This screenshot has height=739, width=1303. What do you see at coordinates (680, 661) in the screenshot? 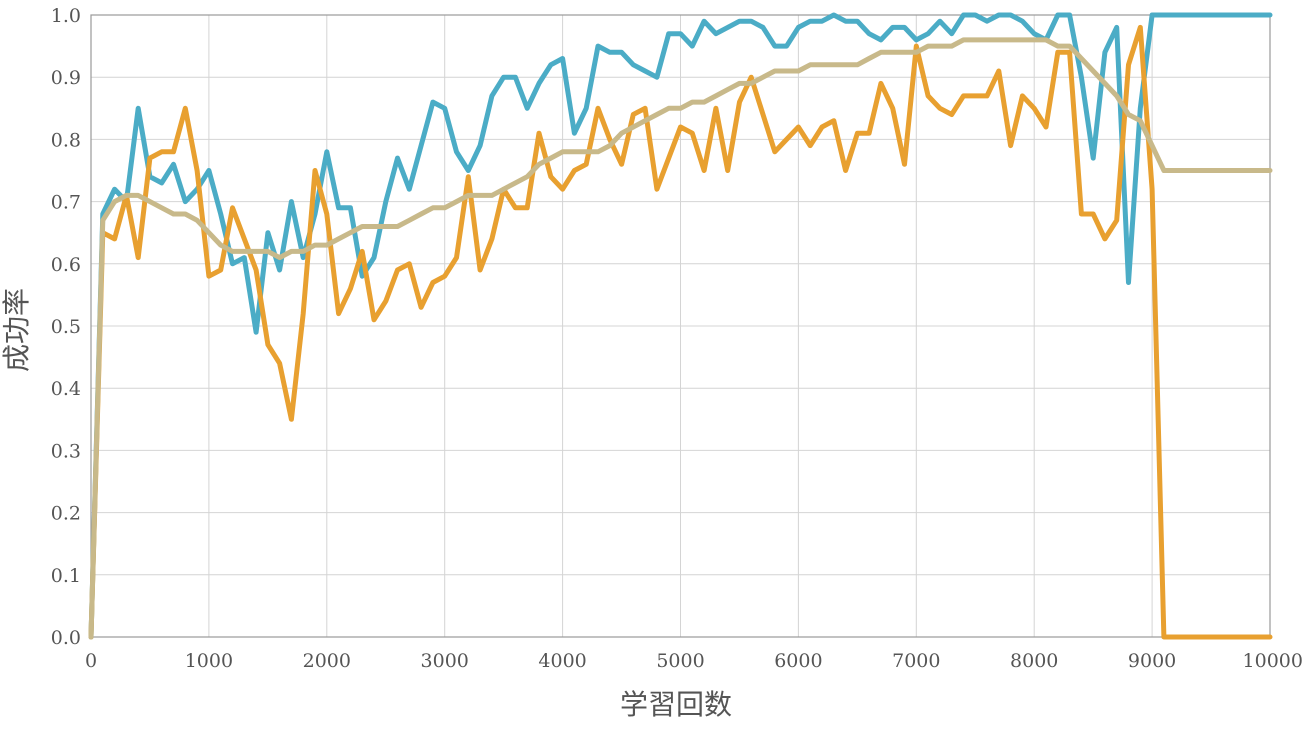
I see `x-tick-label: 5000` at bounding box center [680, 661].